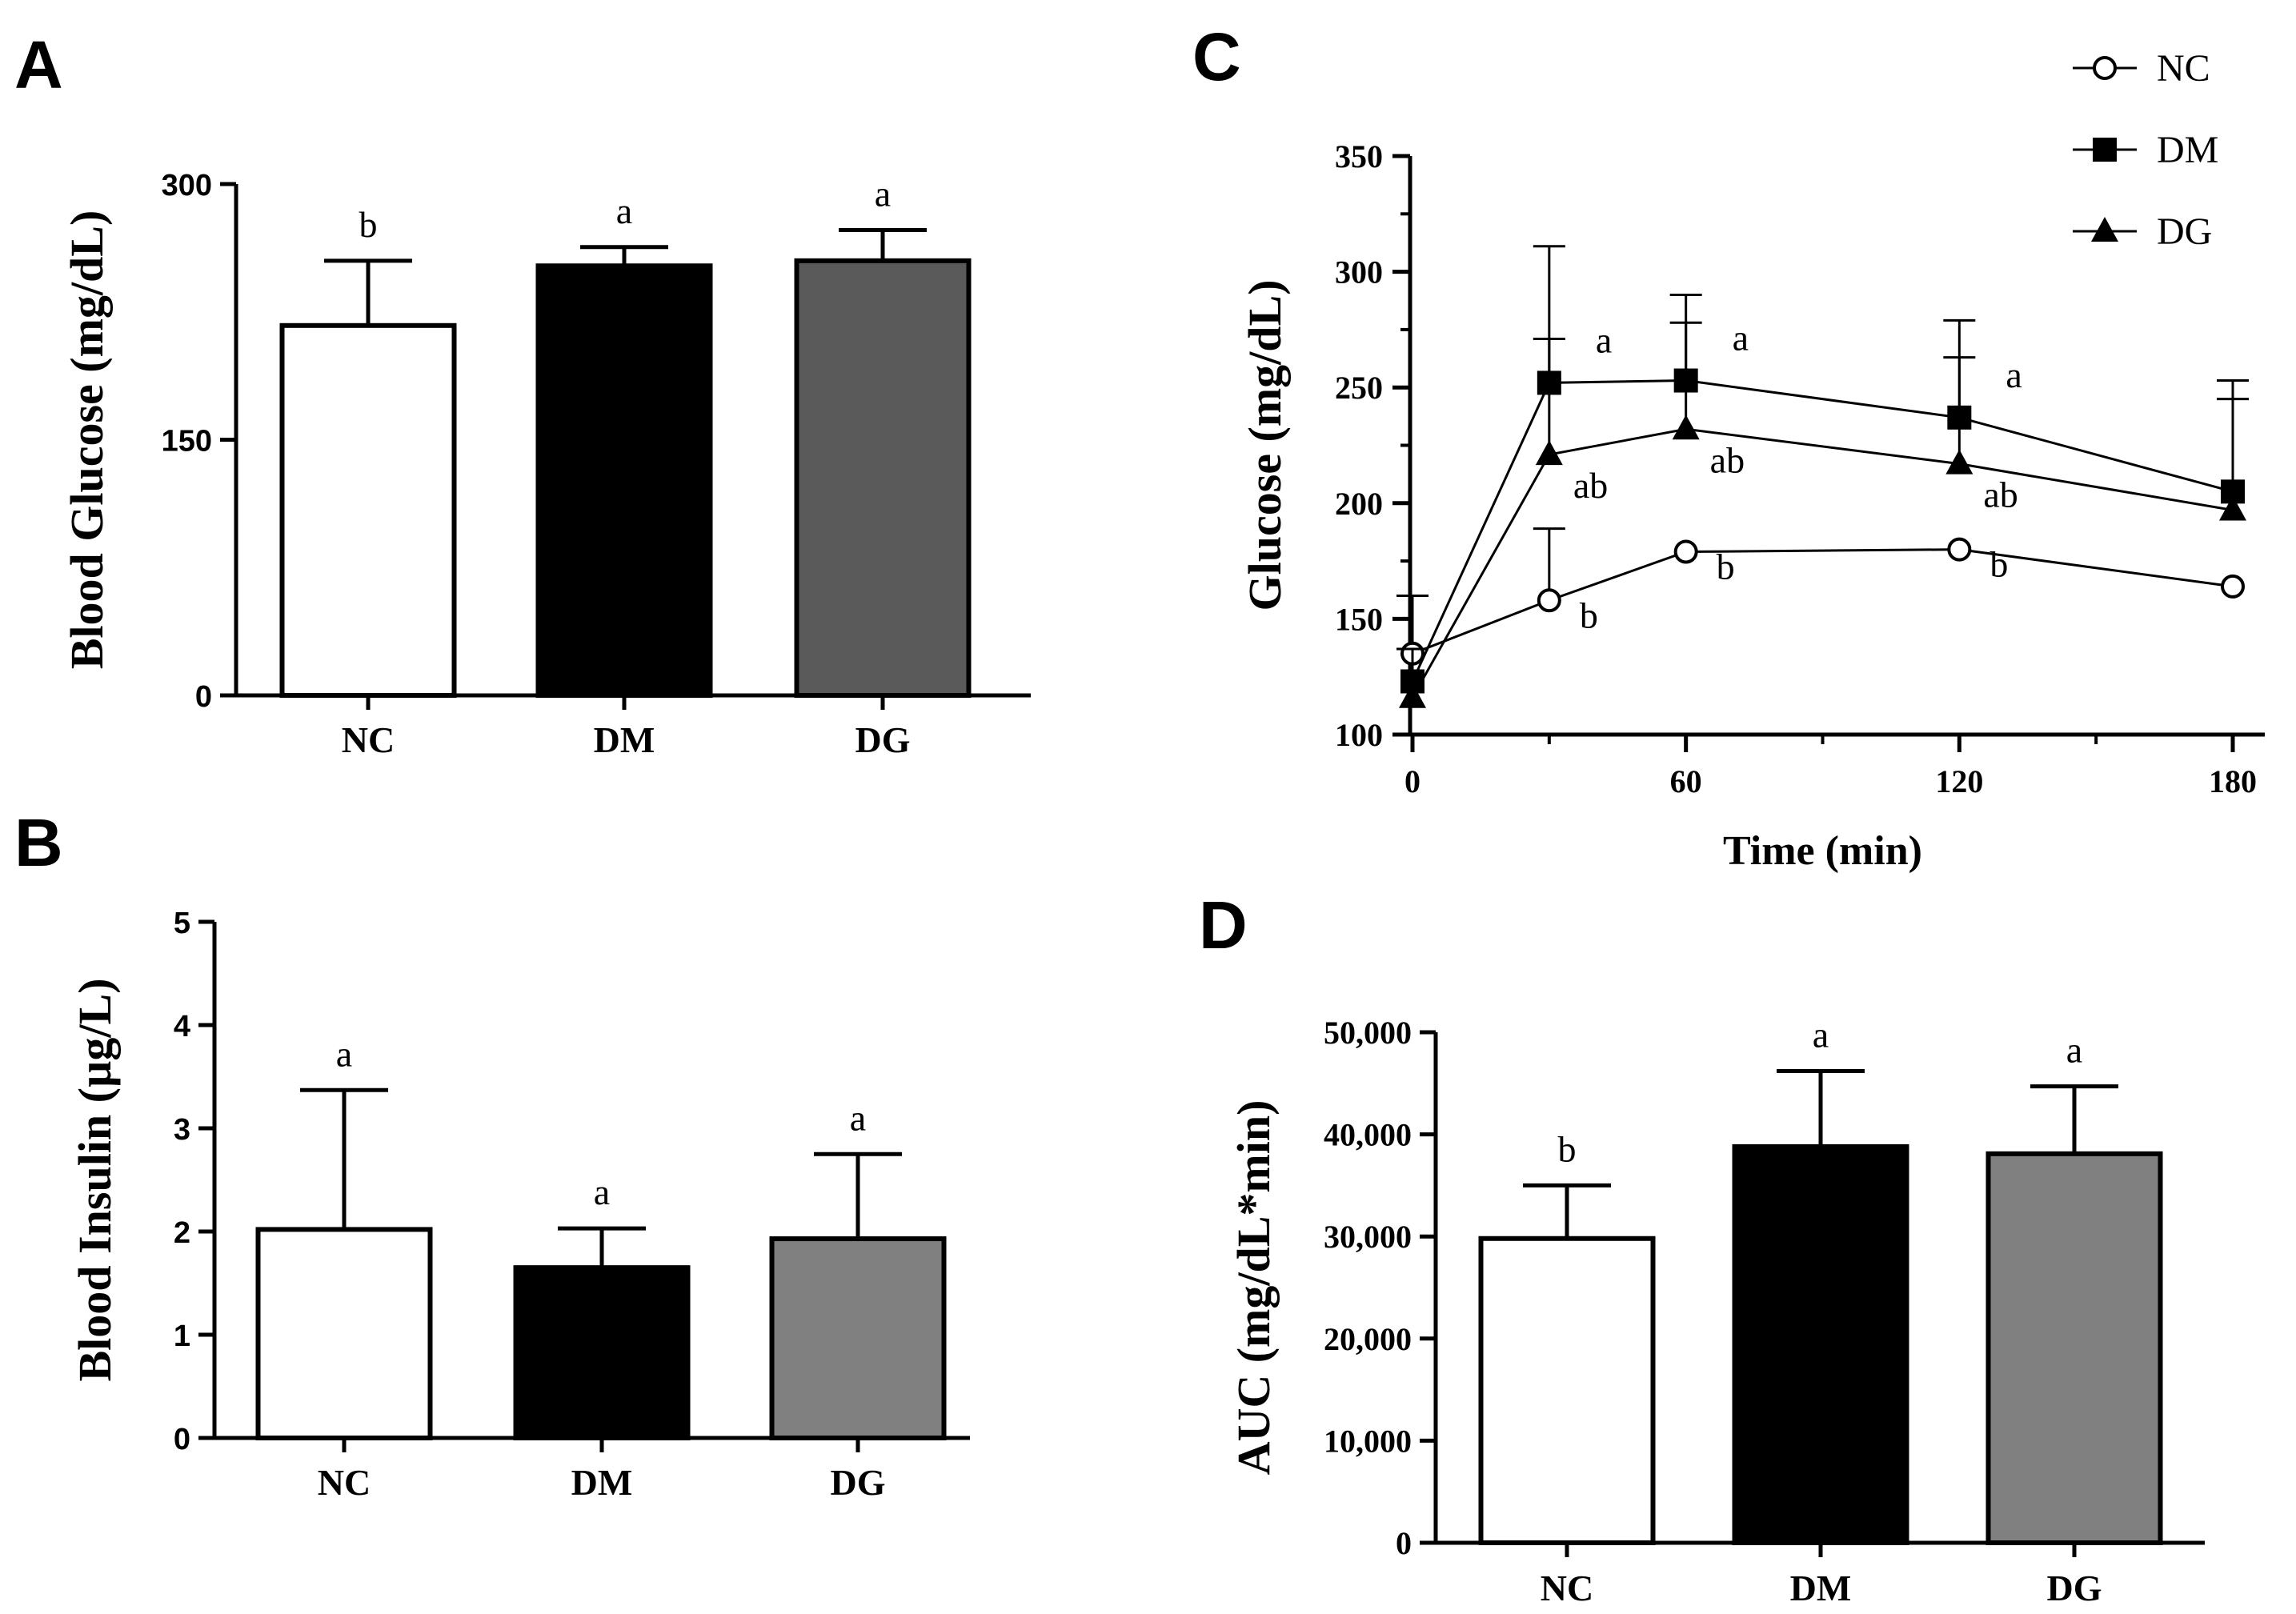  Describe the element at coordinates (182, 1336) in the screenshot. I see `y-tick-label: 1` at that location.